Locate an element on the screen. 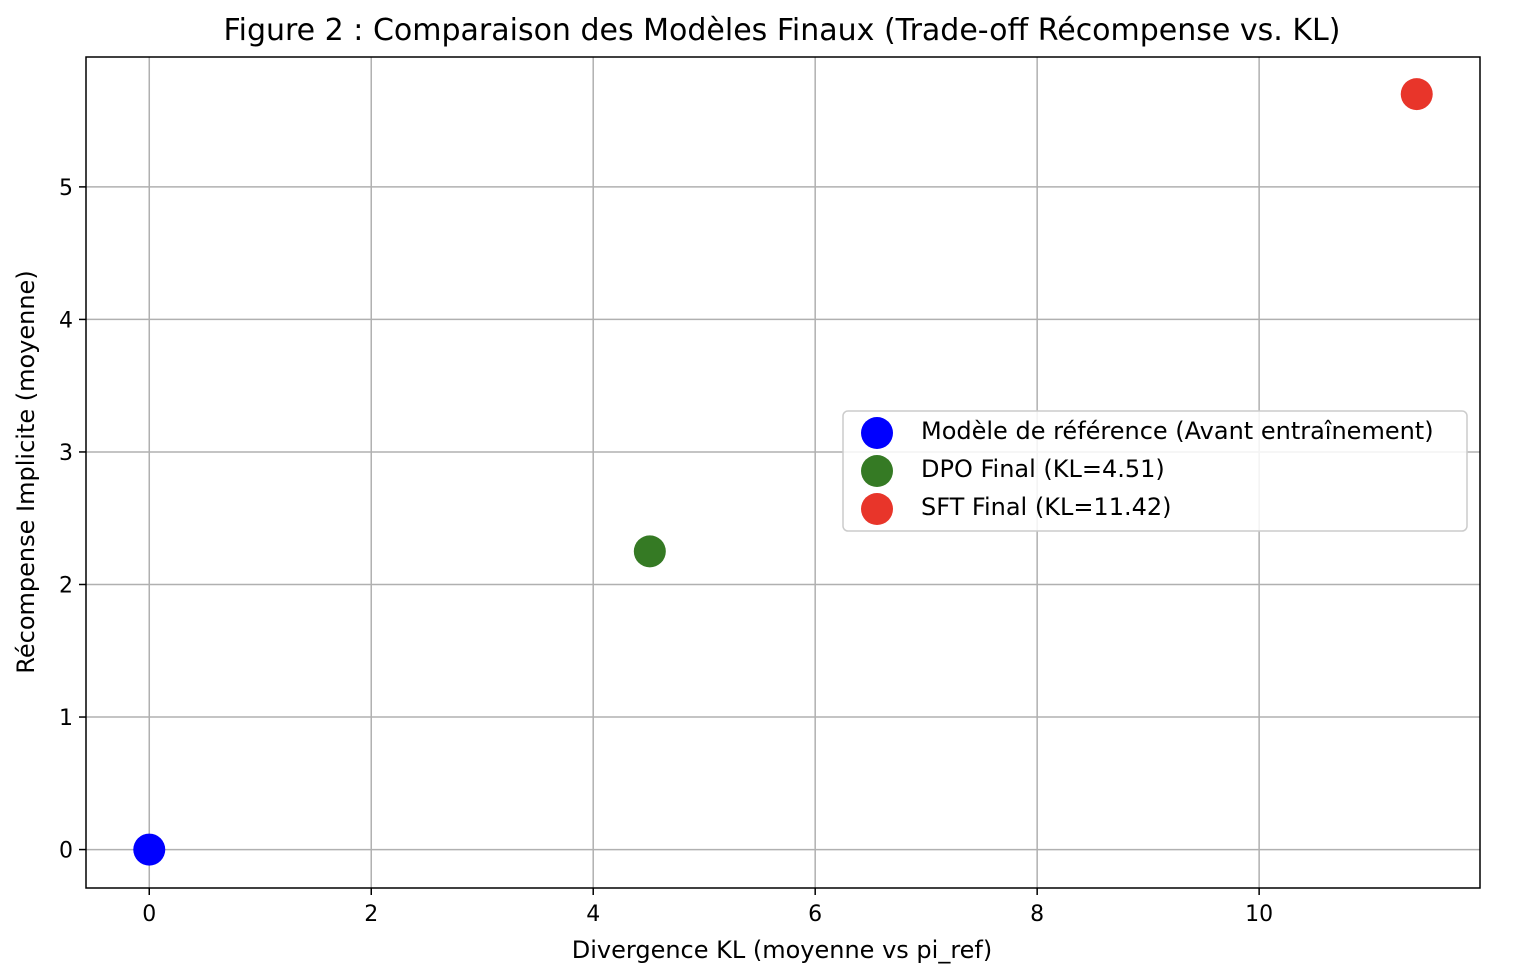 The image size is (1514, 976). x-tick-label: 8 is located at coordinates (1037, 914).